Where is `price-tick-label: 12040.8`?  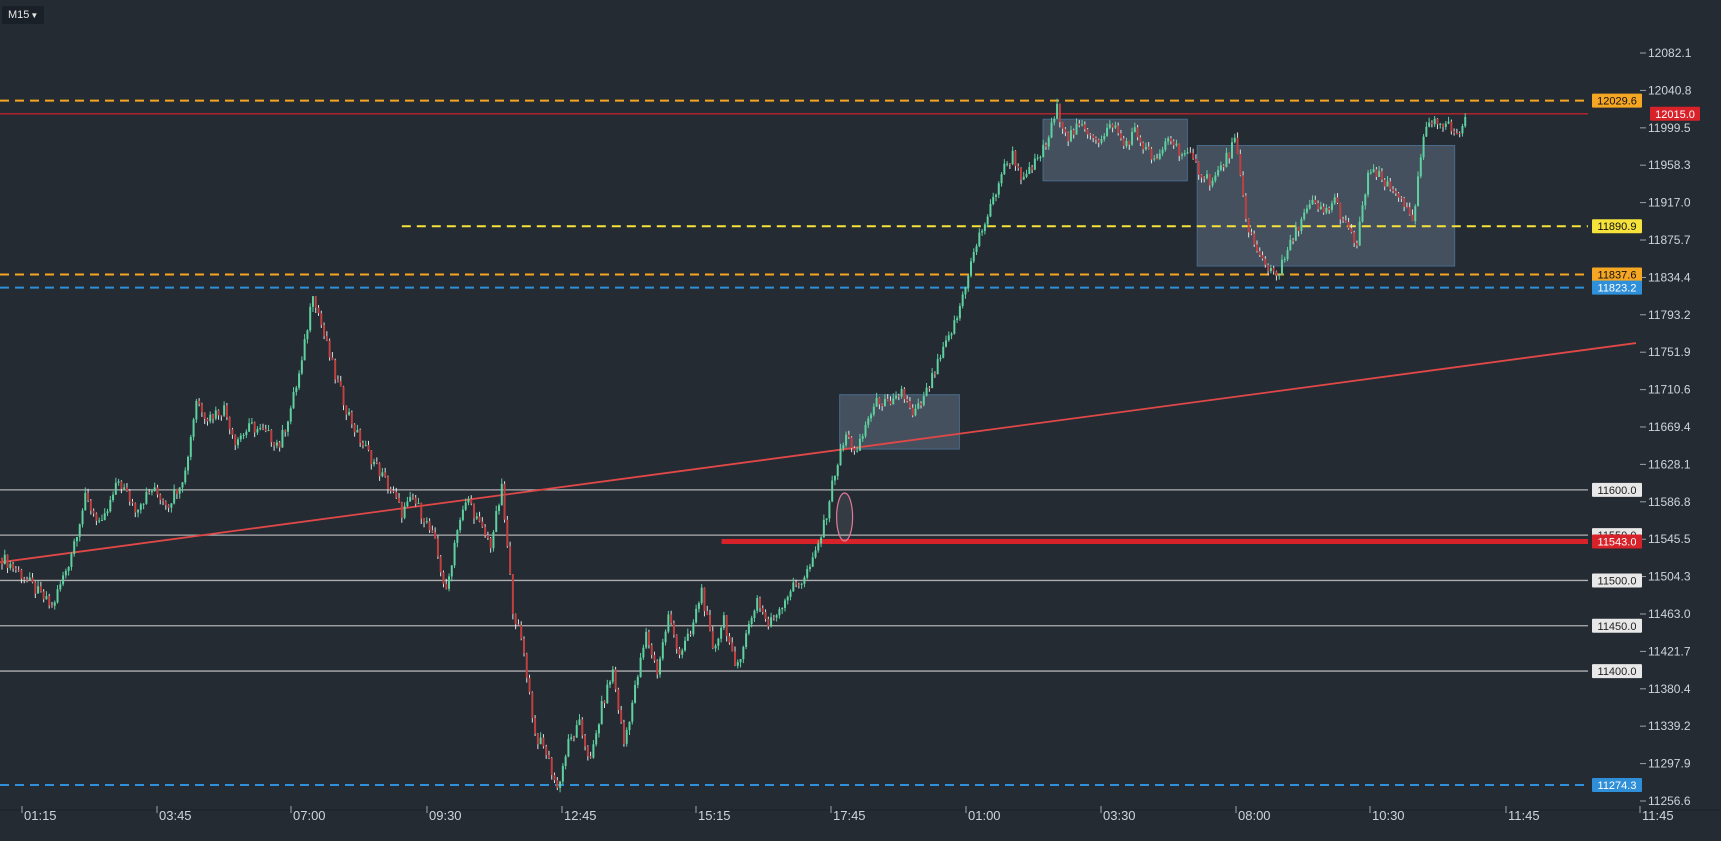
price-tick-label: 12040.8 is located at coordinates (1670, 90).